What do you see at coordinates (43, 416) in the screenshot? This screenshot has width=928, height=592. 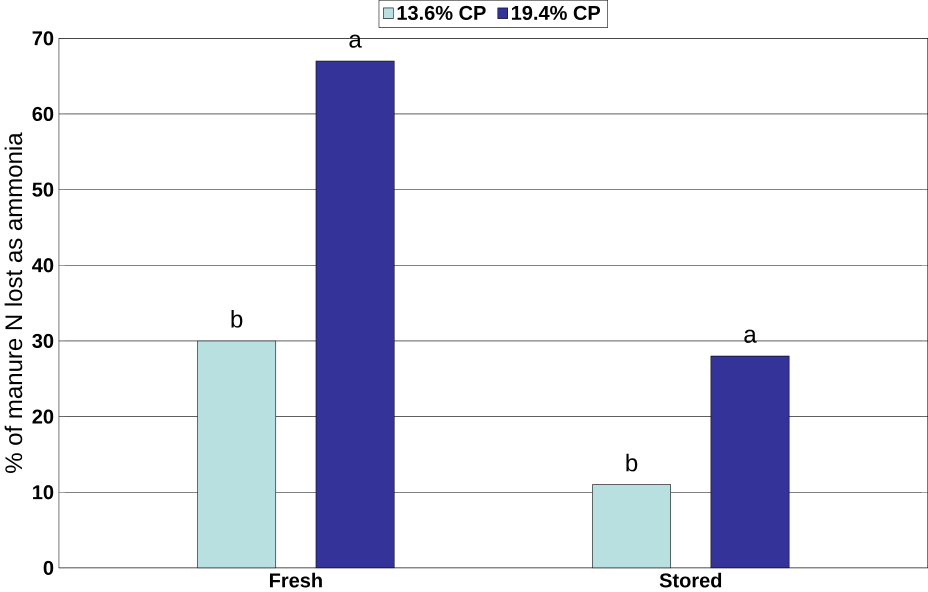 I see `y-tick-label: 20` at bounding box center [43, 416].